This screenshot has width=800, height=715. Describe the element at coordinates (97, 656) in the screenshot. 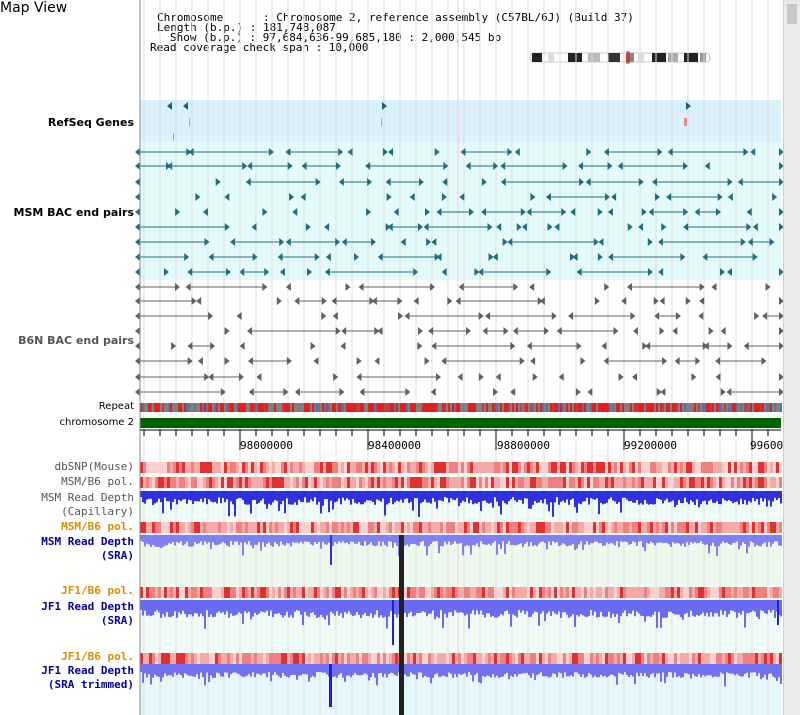

I see `track-label-jf1-b6-pol-2: JF1/B6 pol.` at that location.